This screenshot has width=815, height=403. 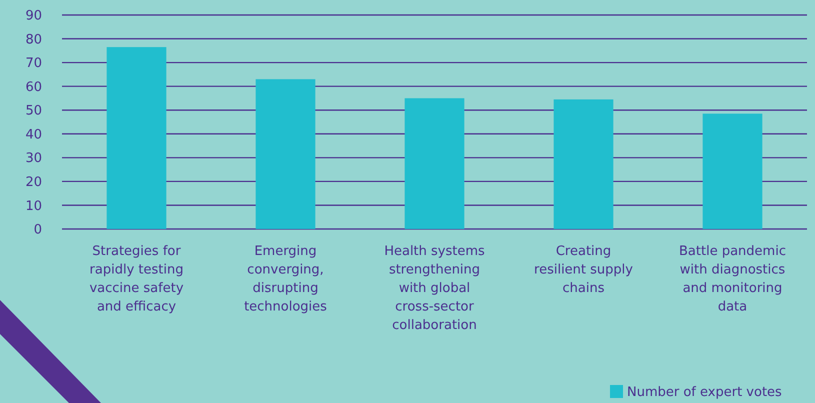 What do you see at coordinates (704, 392) in the screenshot?
I see `legend-label: Number of expert votes` at bounding box center [704, 392].